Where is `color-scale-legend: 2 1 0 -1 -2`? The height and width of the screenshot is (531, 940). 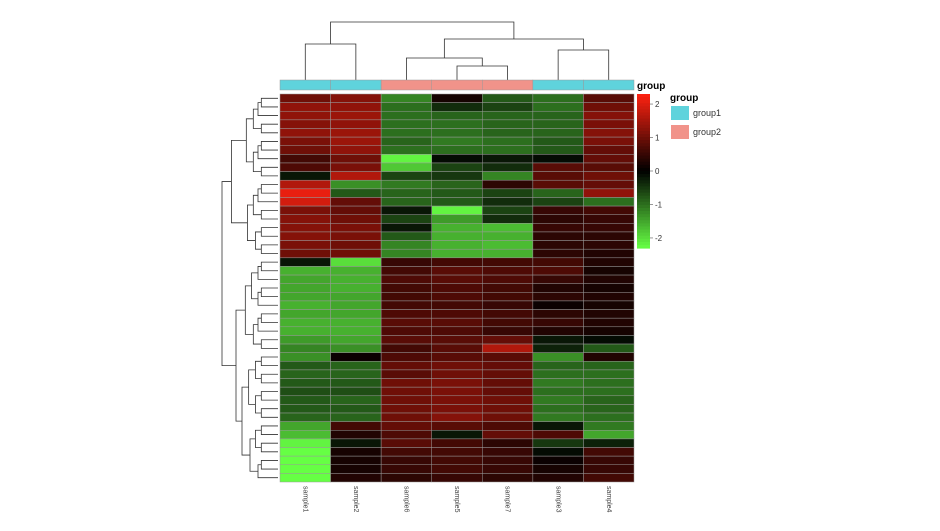 color-scale-legend: 2 1 0 -1 -2 is located at coordinates (650, 171).